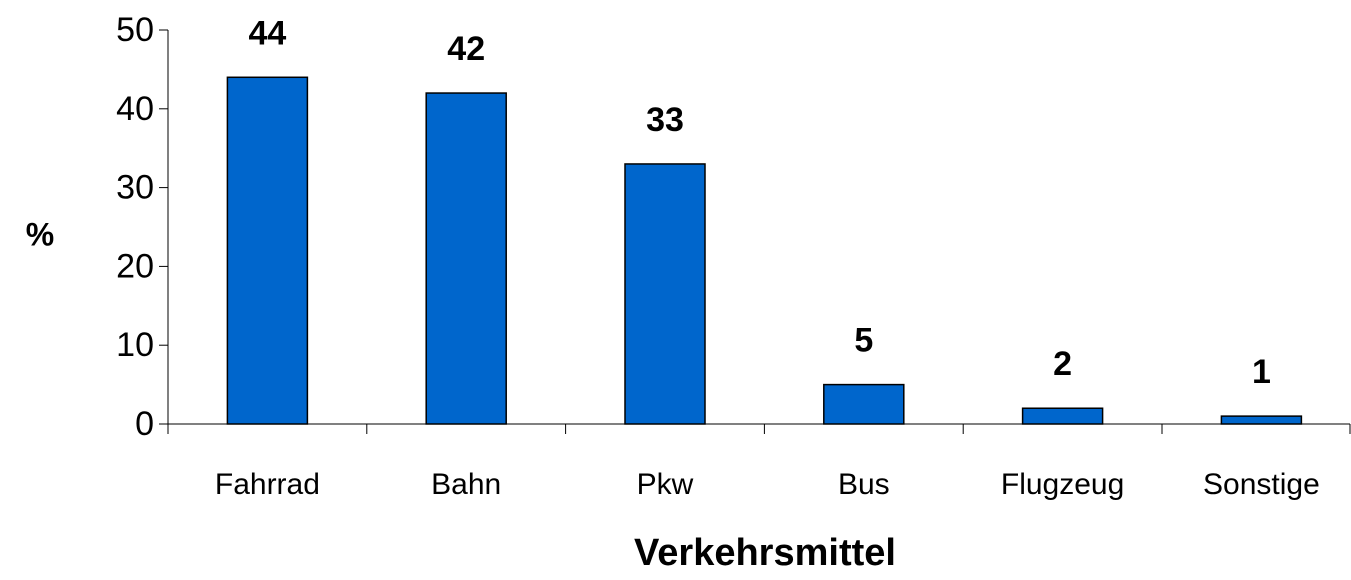 The width and height of the screenshot is (1351, 580). Describe the element at coordinates (466, 484) in the screenshot. I see `x-tick-label: Bahn` at that location.